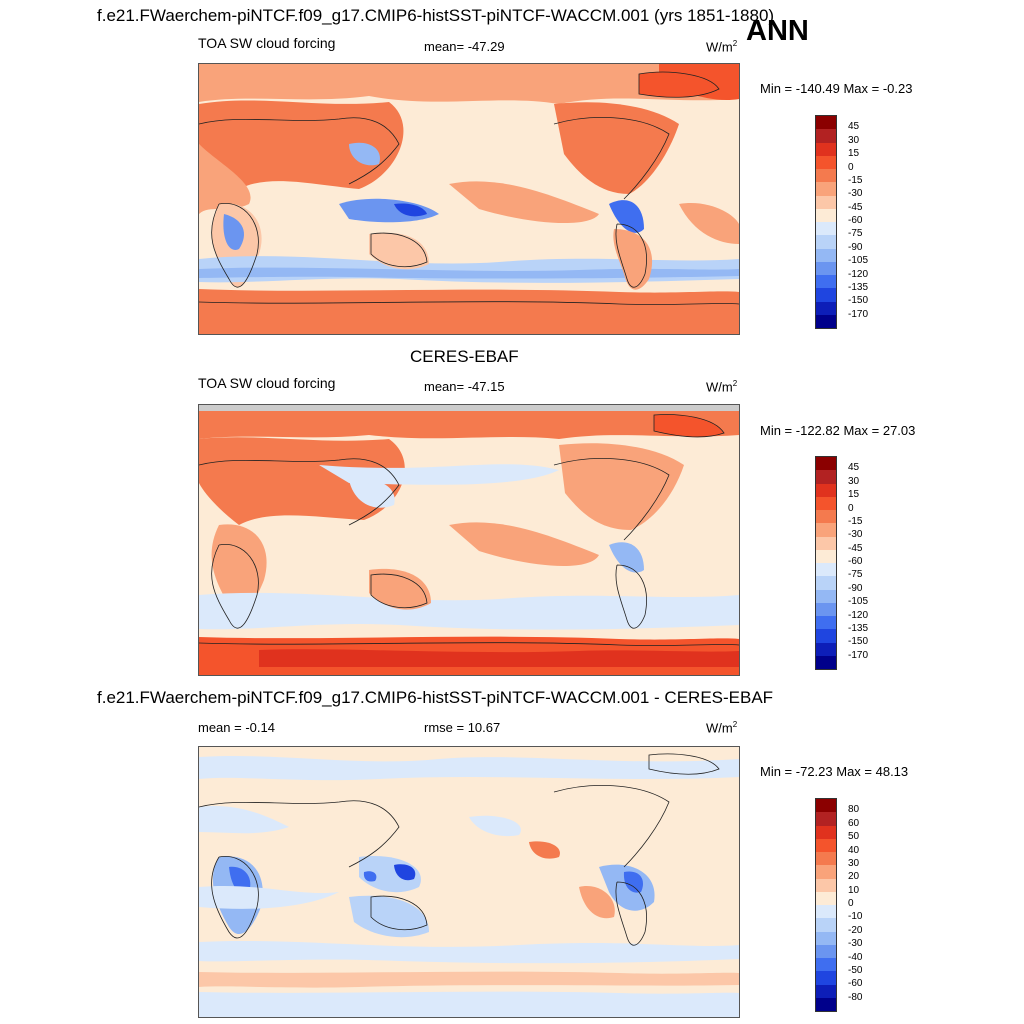  What do you see at coordinates (855, 917) in the screenshot?
I see `colorbar-tick-label: -10` at bounding box center [855, 917].